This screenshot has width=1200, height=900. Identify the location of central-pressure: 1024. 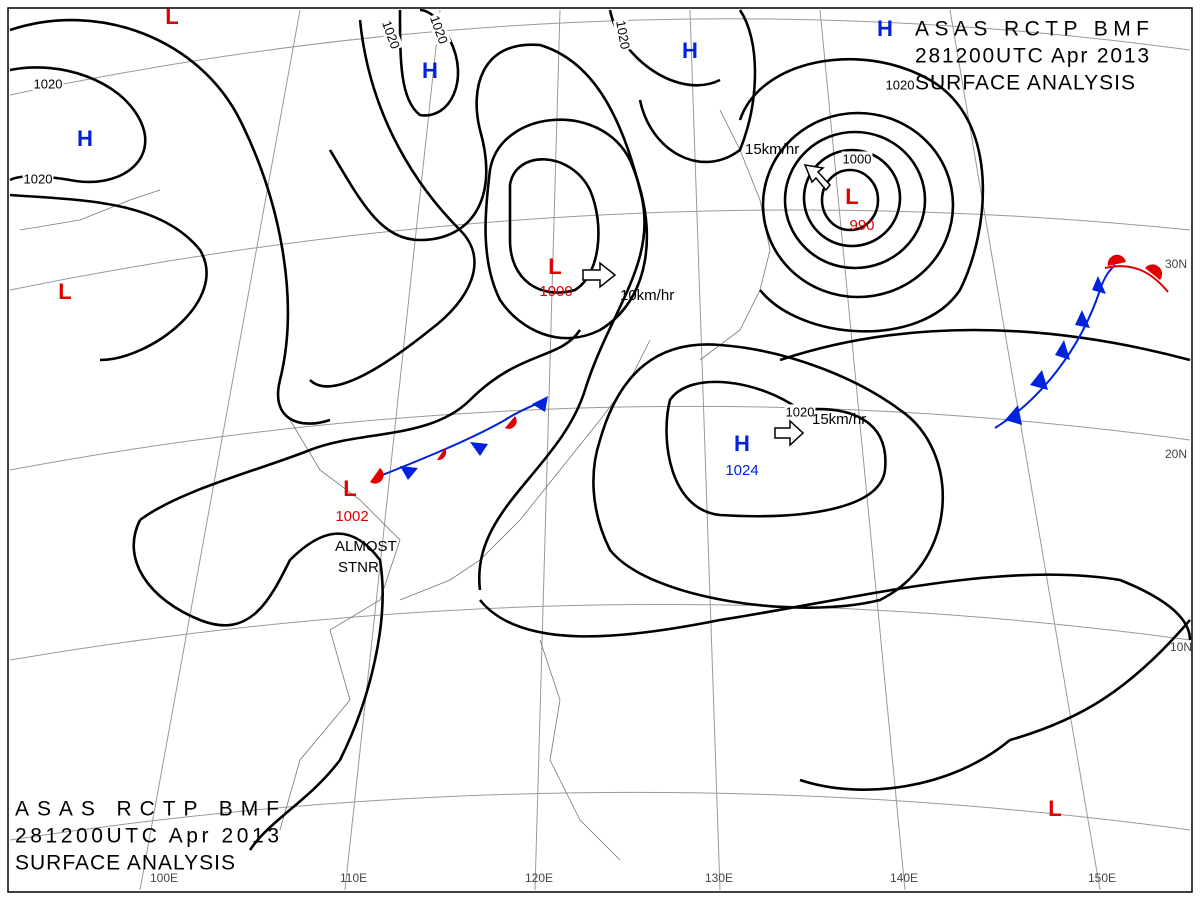
(741, 470).